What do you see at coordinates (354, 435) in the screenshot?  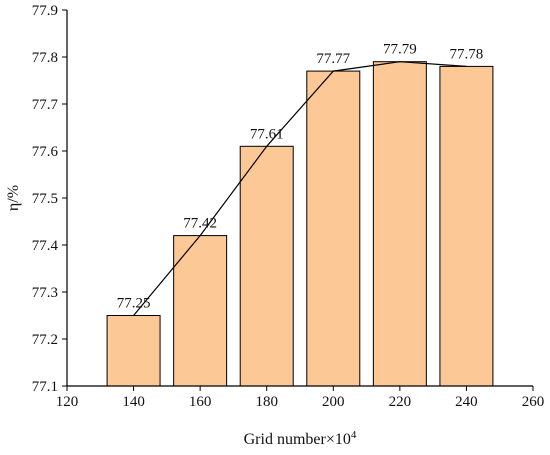 I see `x-axis-title-superscript: 4` at bounding box center [354, 435].